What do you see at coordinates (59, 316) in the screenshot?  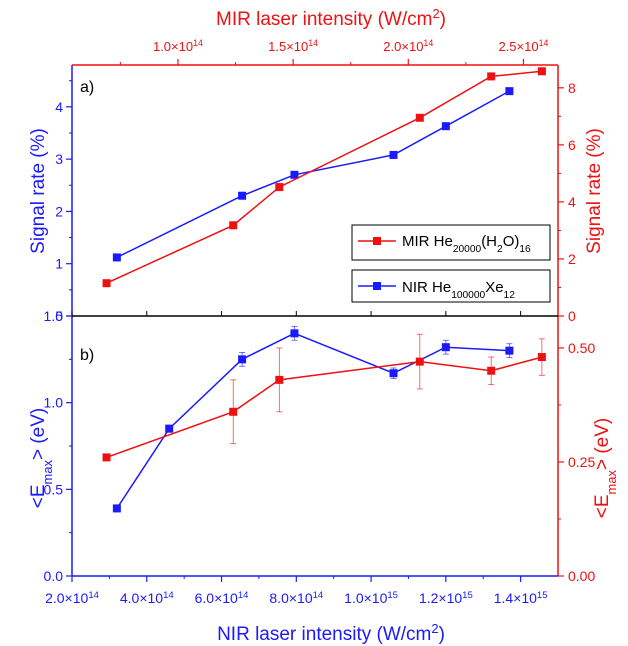 I see `y-left-a-tick-label: 0` at bounding box center [59, 316].